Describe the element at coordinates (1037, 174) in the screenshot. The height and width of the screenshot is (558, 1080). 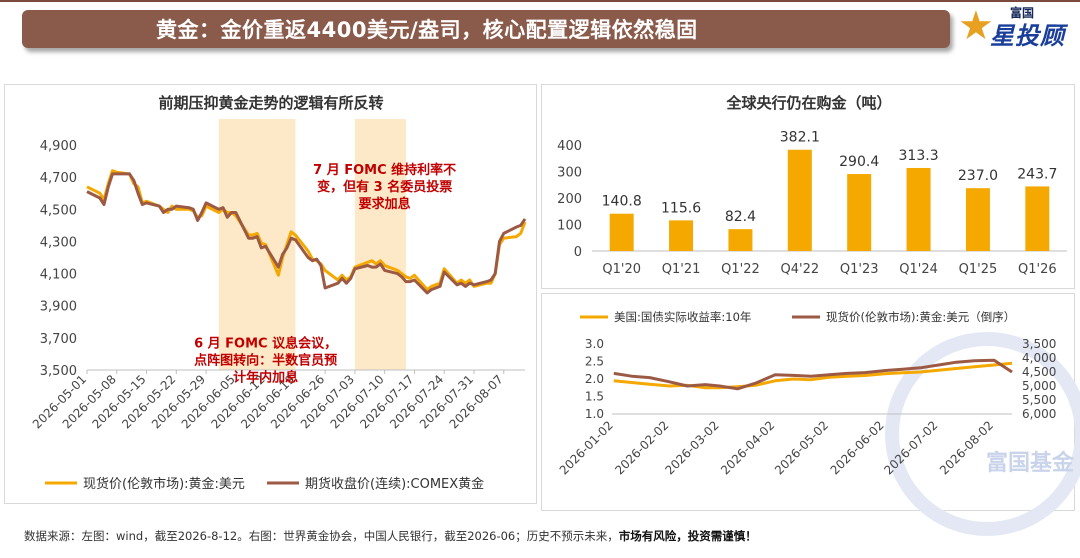
I see `bar-value-label: 243.7` at that location.